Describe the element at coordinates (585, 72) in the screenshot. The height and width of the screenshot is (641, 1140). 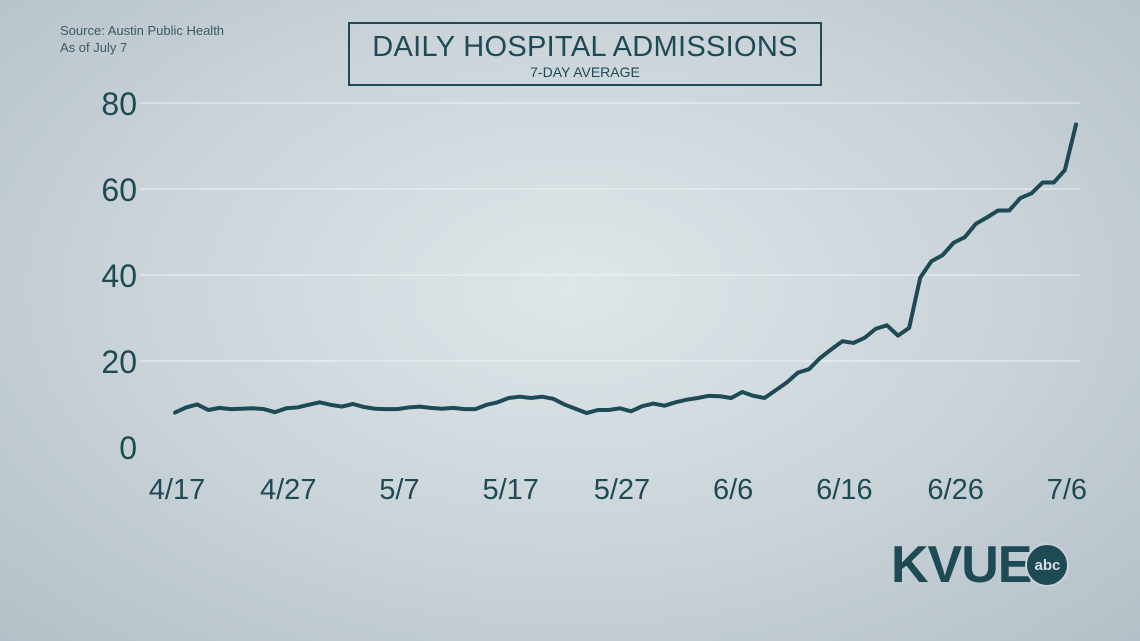
I see `chart-subtitle: 7-DAY AVERAGE` at that location.